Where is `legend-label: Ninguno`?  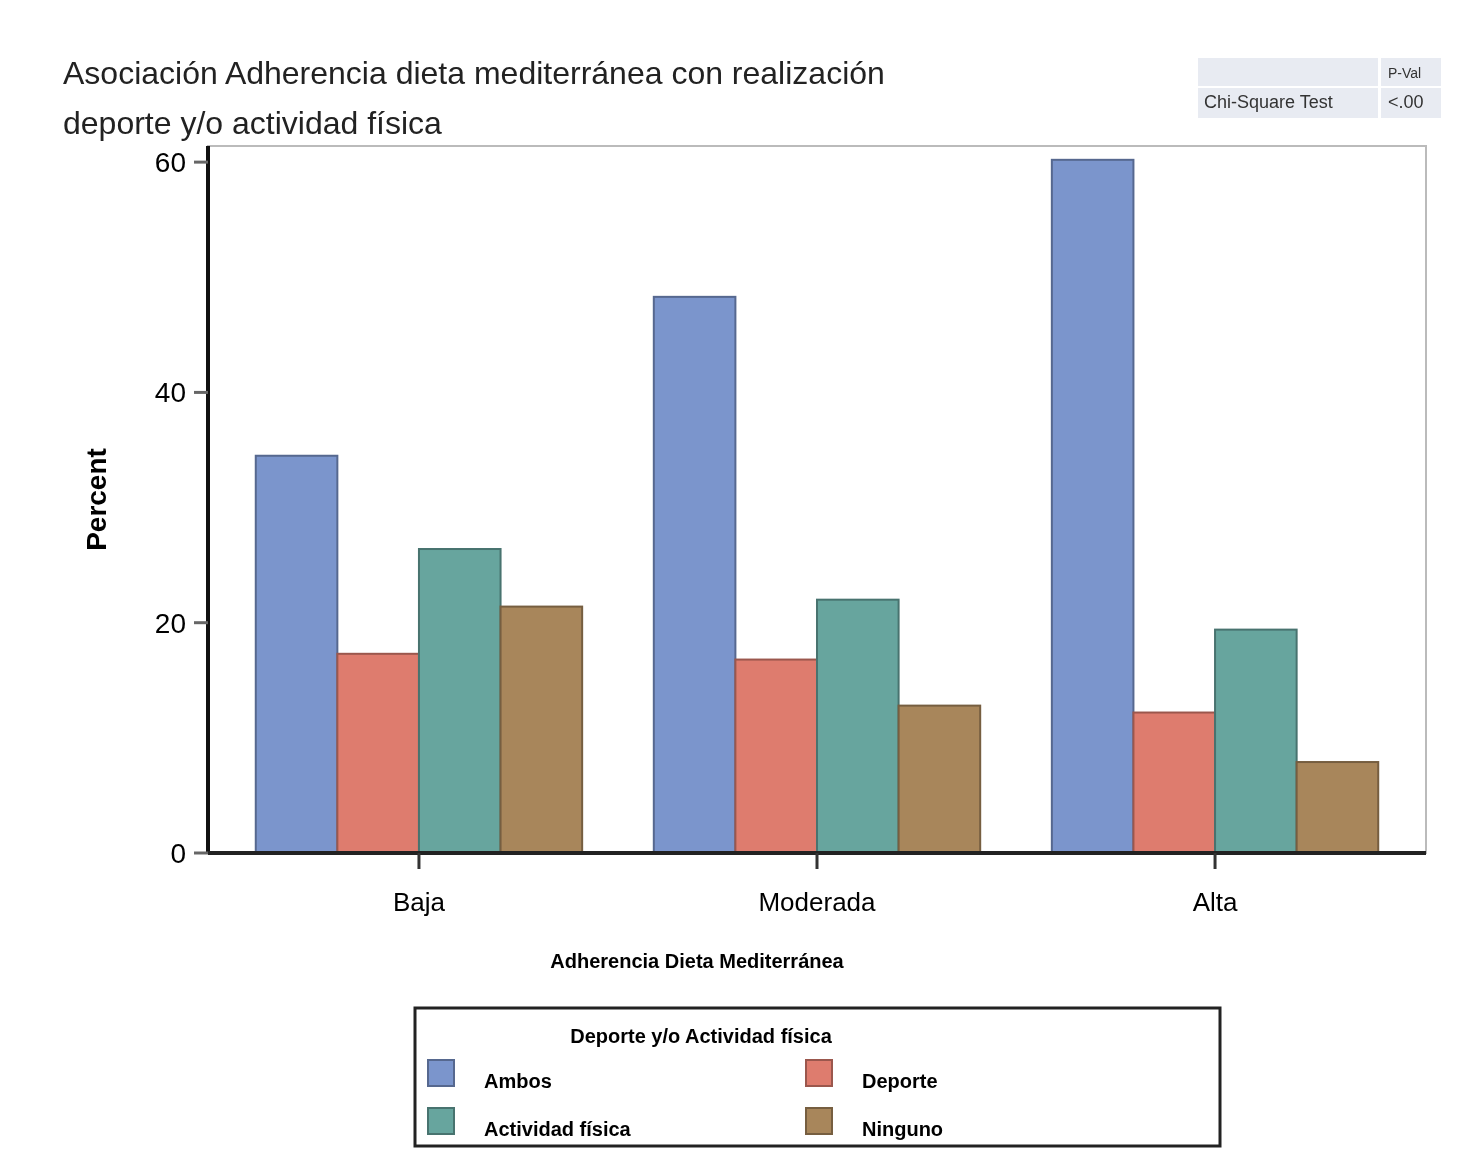 legend-label: Ninguno is located at coordinates (903, 1129).